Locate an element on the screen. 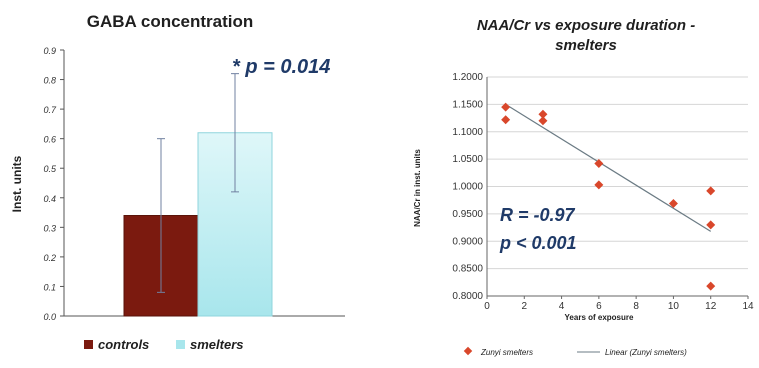 This screenshot has height=368, width=759. legend-label-linear-trend: Linear (Zunyi smelters) is located at coordinates (646, 352).